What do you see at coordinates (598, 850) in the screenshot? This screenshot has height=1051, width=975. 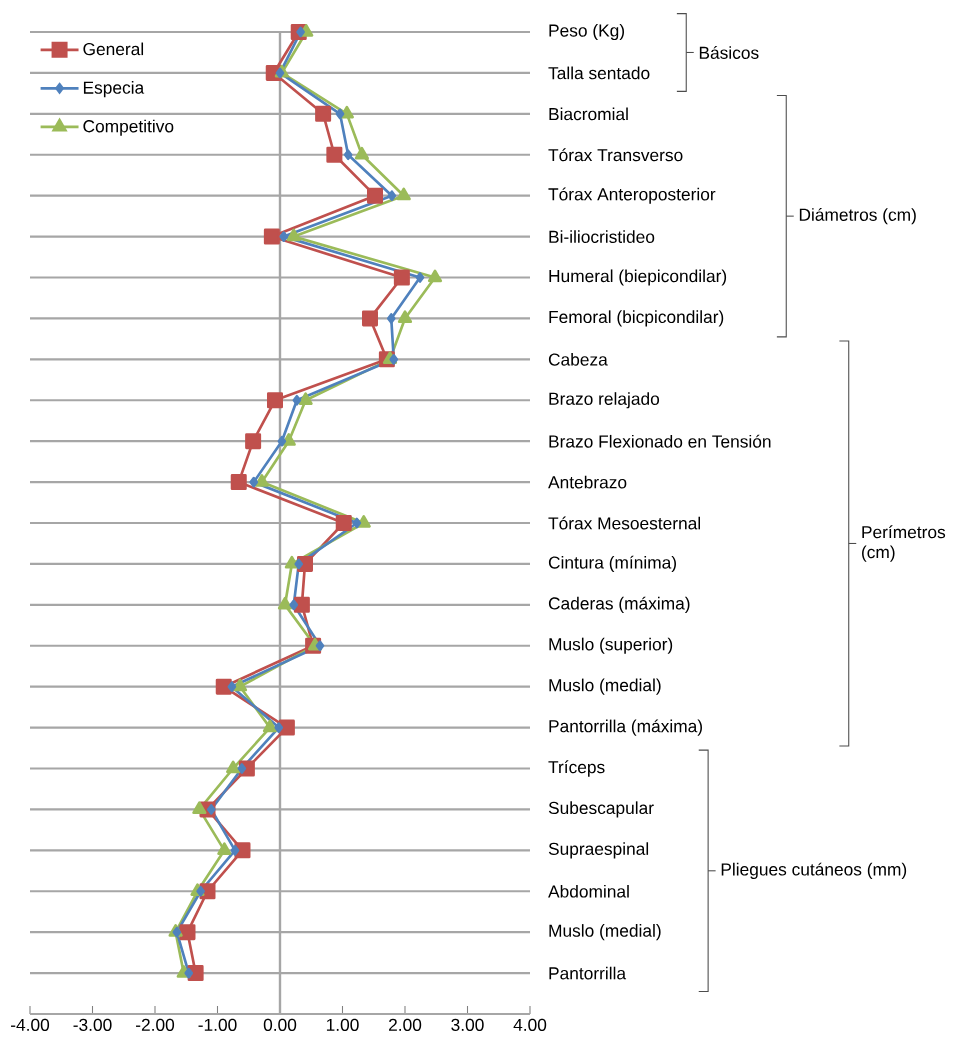 I see `y-tick-label: Supraespinal` at bounding box center [598, 850].